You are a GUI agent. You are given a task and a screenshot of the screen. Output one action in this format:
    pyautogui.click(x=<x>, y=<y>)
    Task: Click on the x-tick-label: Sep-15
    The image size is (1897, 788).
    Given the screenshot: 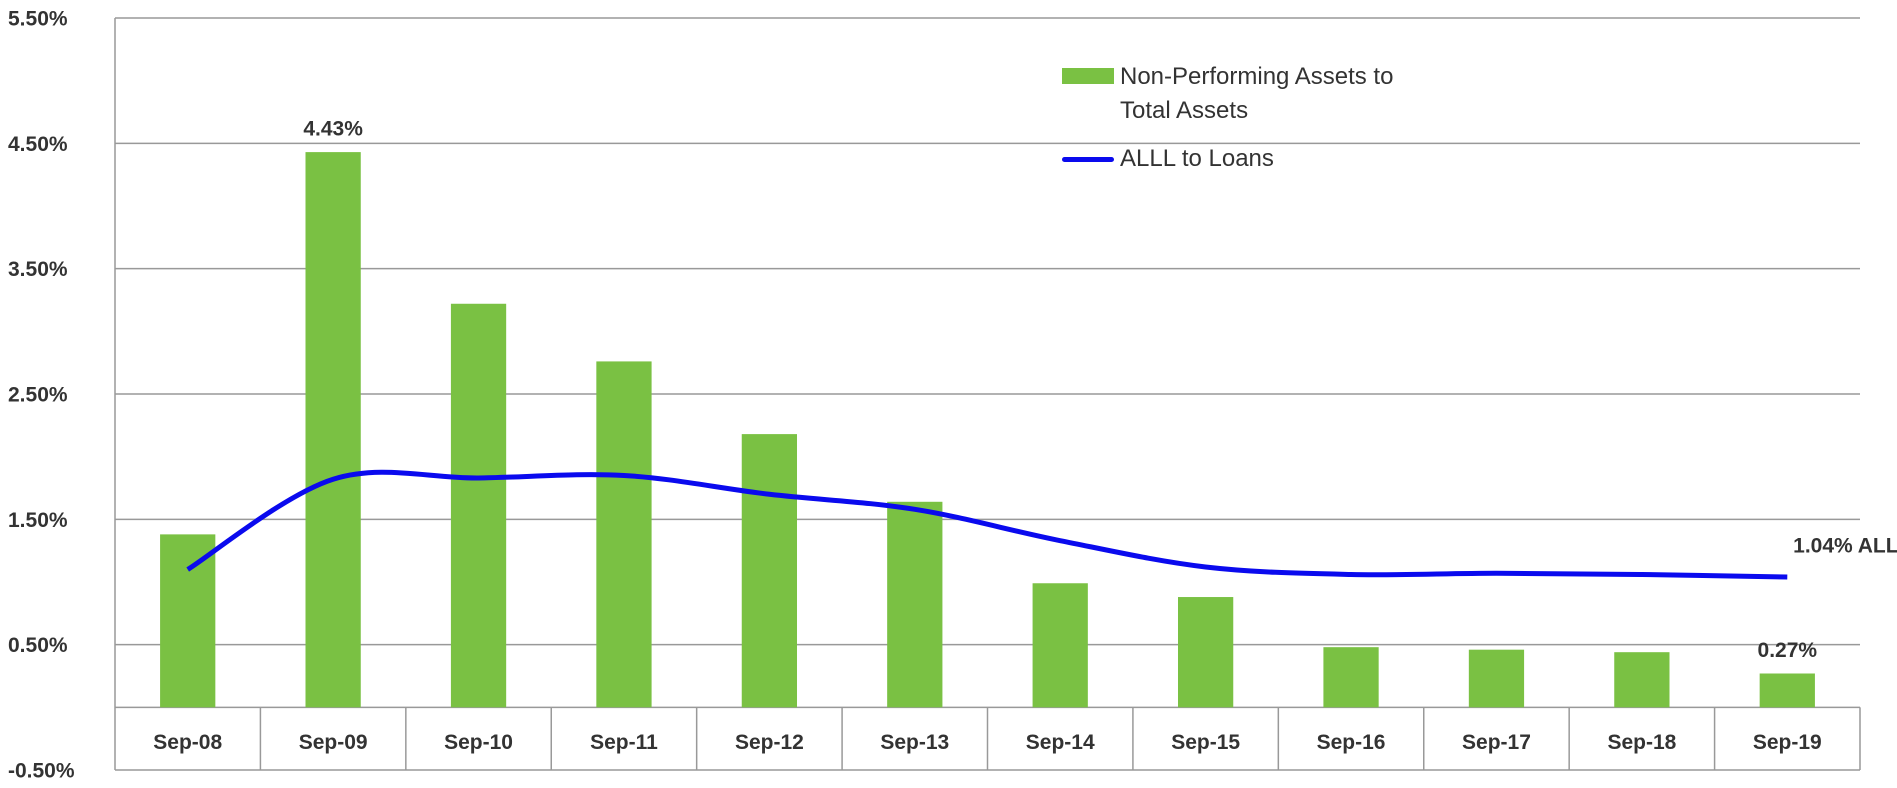 What is the action you would take?
    pyautogui.click(x=1205, y=742)
    